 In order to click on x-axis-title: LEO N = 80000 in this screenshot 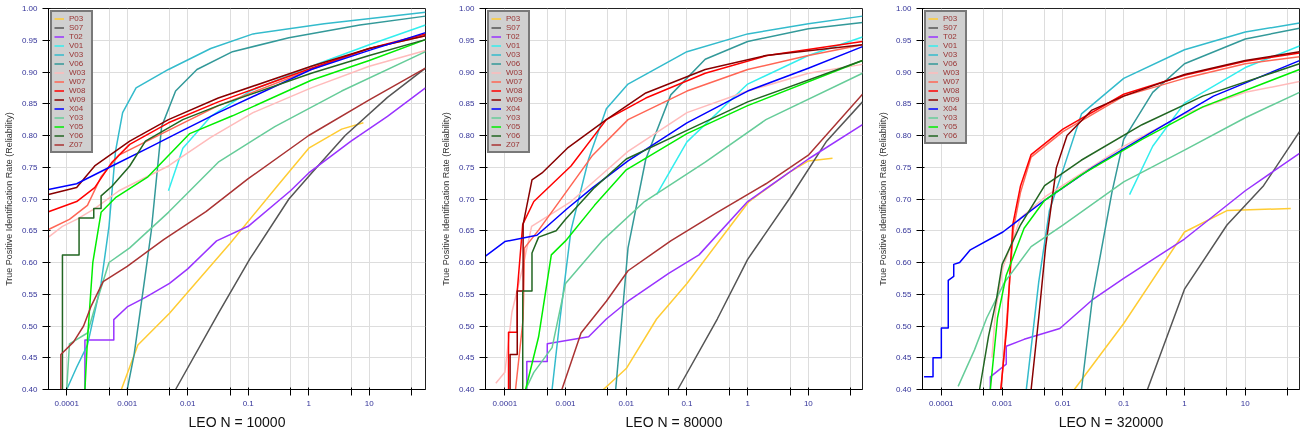, I will do `click(674, 421)`.